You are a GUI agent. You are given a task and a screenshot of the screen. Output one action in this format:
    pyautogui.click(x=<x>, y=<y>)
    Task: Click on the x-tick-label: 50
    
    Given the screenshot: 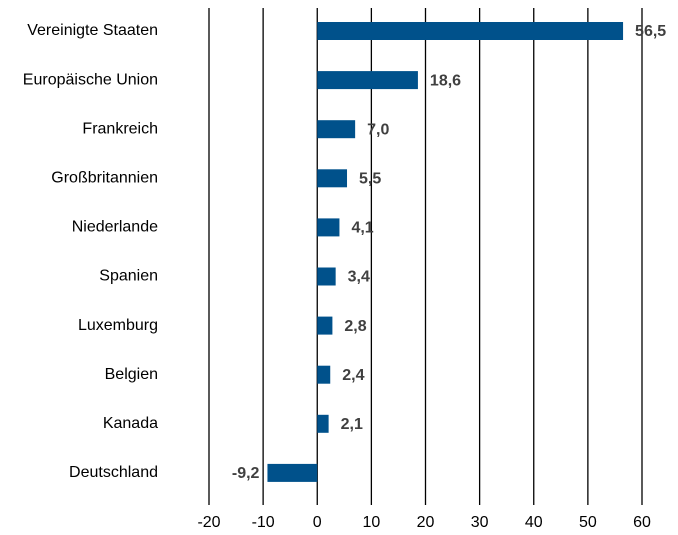 What is the action you would take?
    pyautogui.click(x=588, y=522)
    